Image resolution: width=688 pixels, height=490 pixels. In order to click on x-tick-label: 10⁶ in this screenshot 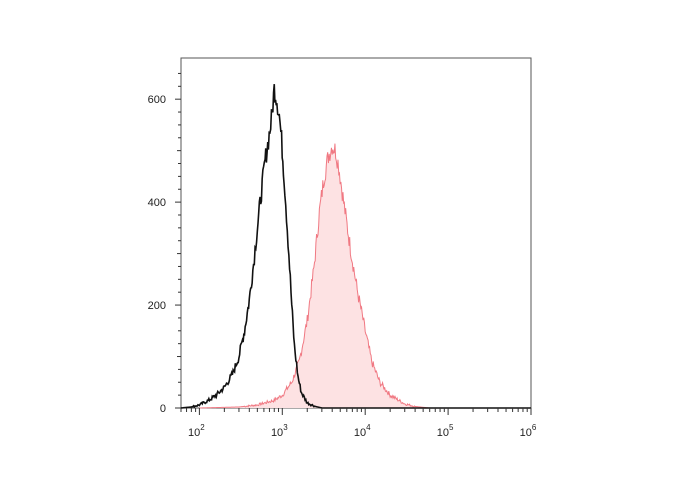, I will do `click(528, 431)`.